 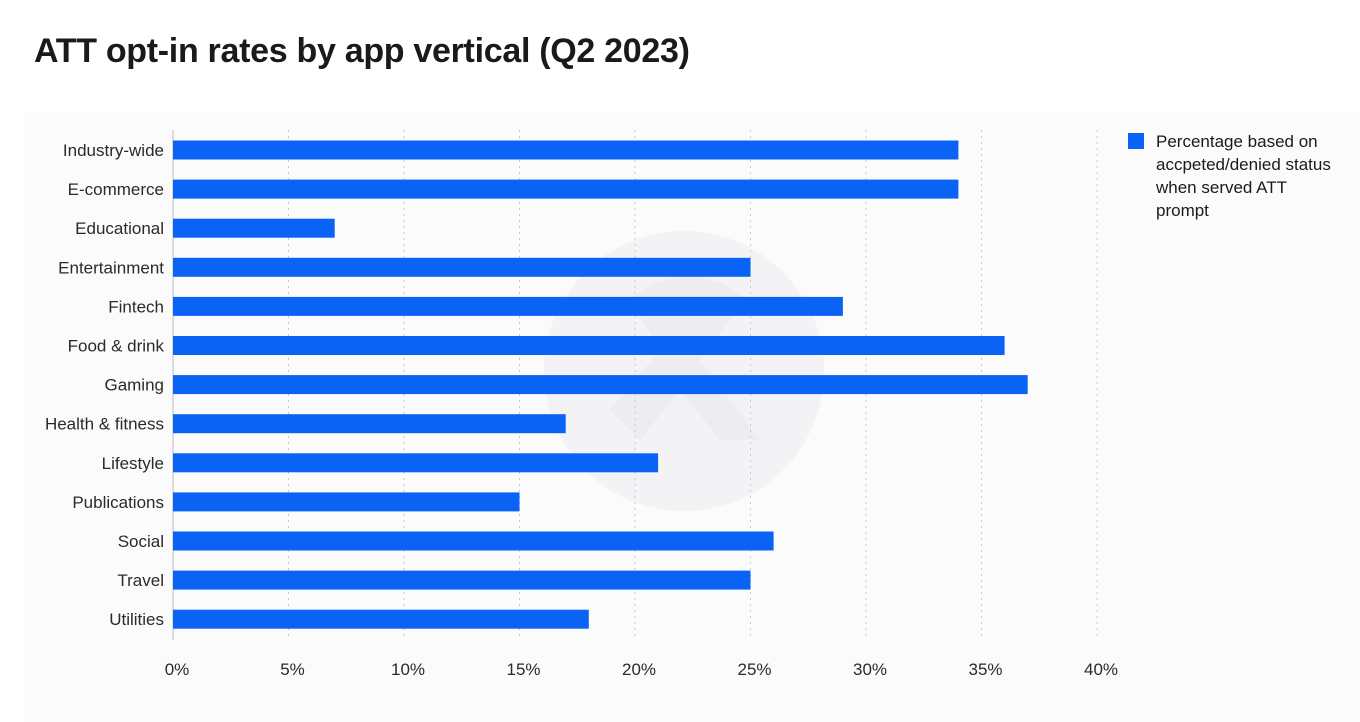 What do you see at coordinates (1136, 141) in the screenshot?
I see `legend-swatch` at bounding box center [1136, 141].